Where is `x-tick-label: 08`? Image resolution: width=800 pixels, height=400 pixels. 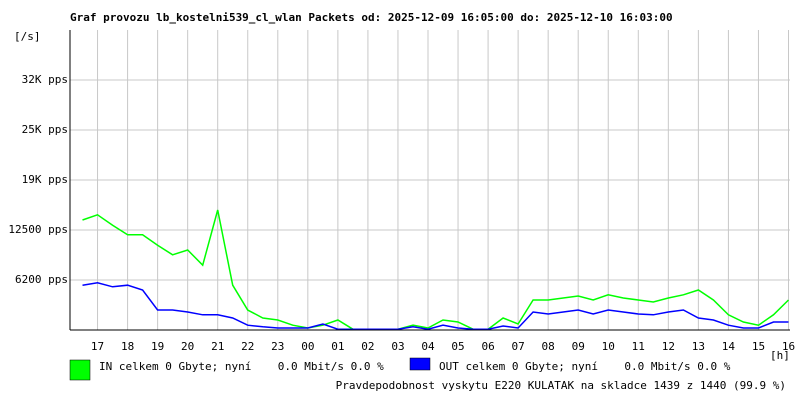
x-tick-label: 08 is located at coordinates (548, 346).